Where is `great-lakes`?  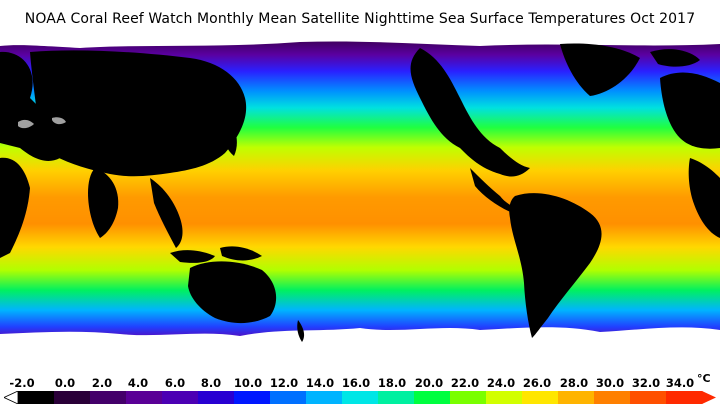
great-lakes is located at coordinates (26, 124).